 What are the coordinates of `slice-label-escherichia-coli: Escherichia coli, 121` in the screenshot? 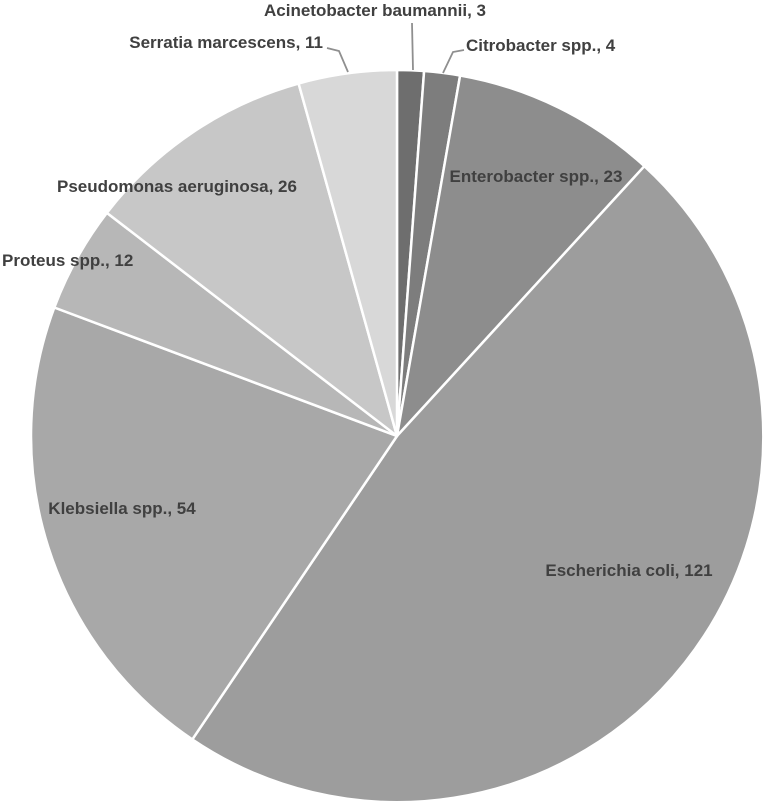 It's located at (628, 570).